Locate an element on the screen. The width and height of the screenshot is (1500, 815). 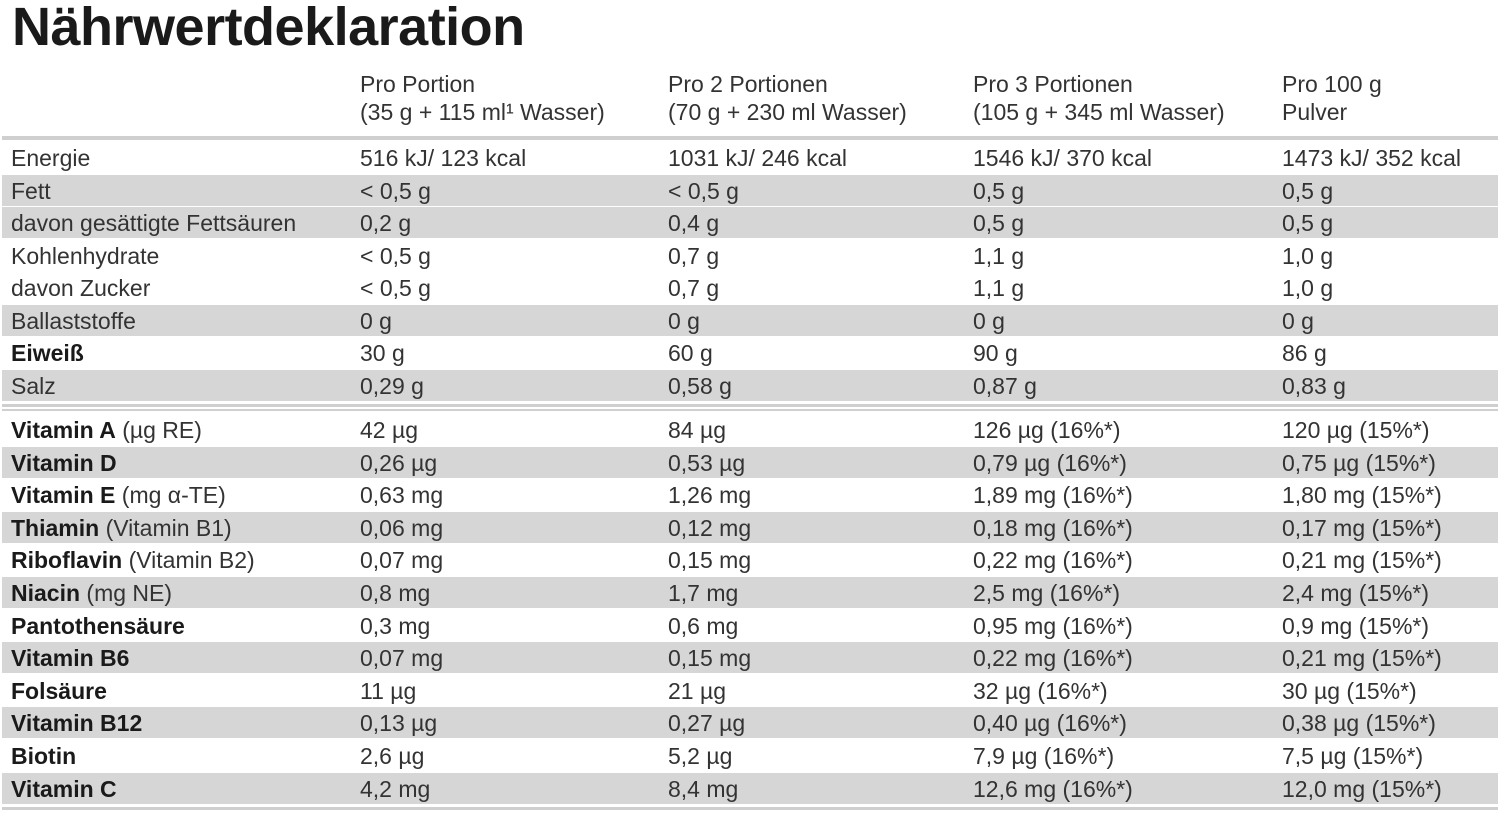
value-cell: 0,17 mg (15%*) is located at coordinates (1362, 527).